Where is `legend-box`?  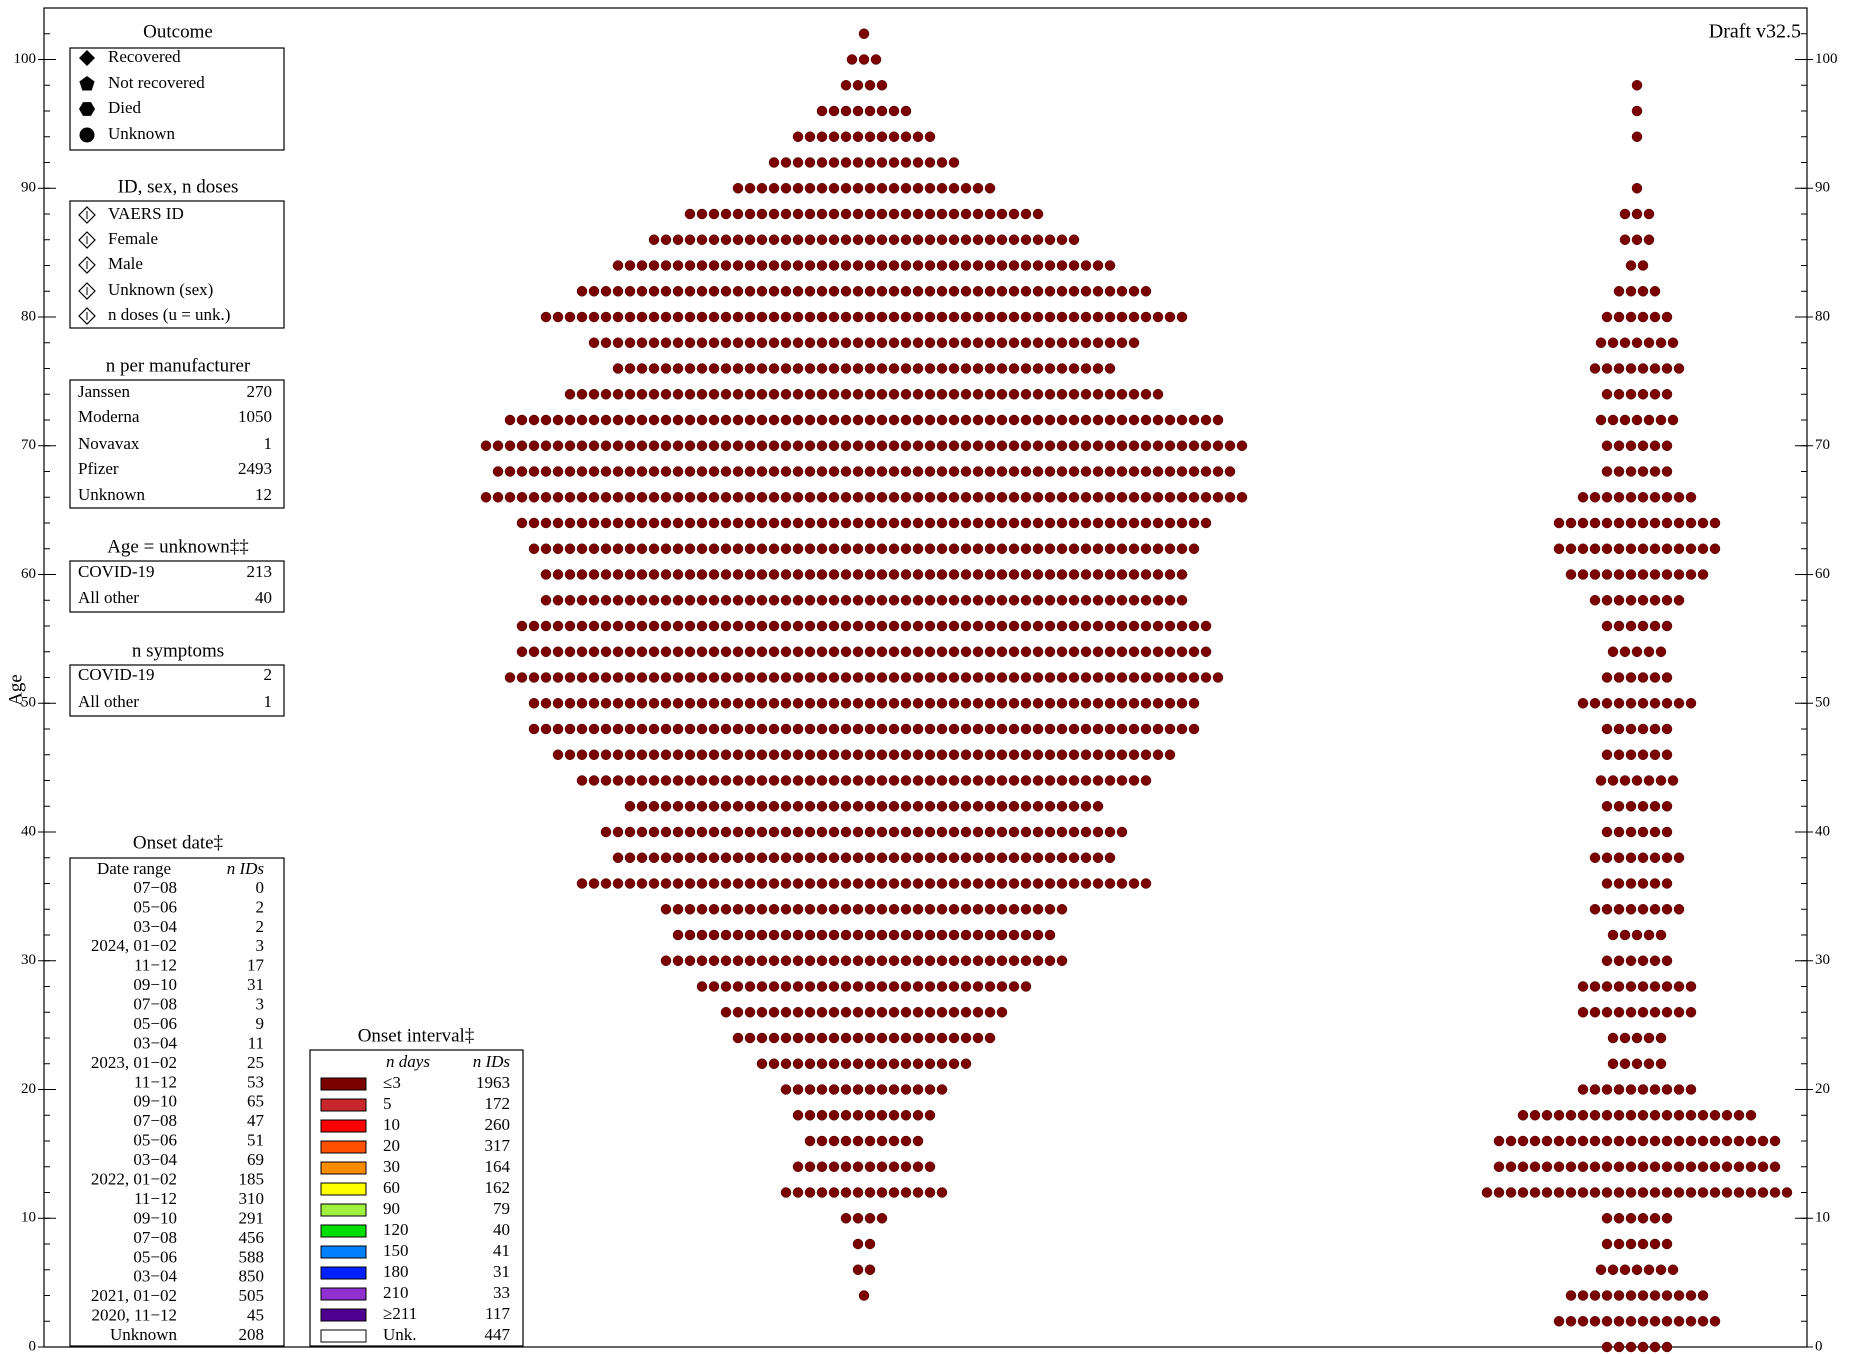 legend-box is located at coordinates (177, 444).